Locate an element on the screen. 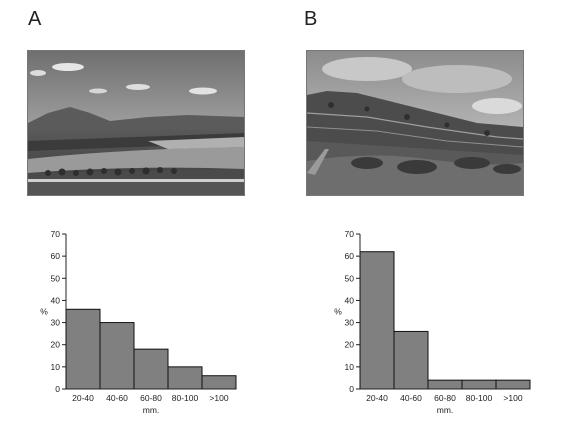 The width and height of the screenshot is (561, 422). y-tick-label-b: 40 is located at coordinates (350, 300).